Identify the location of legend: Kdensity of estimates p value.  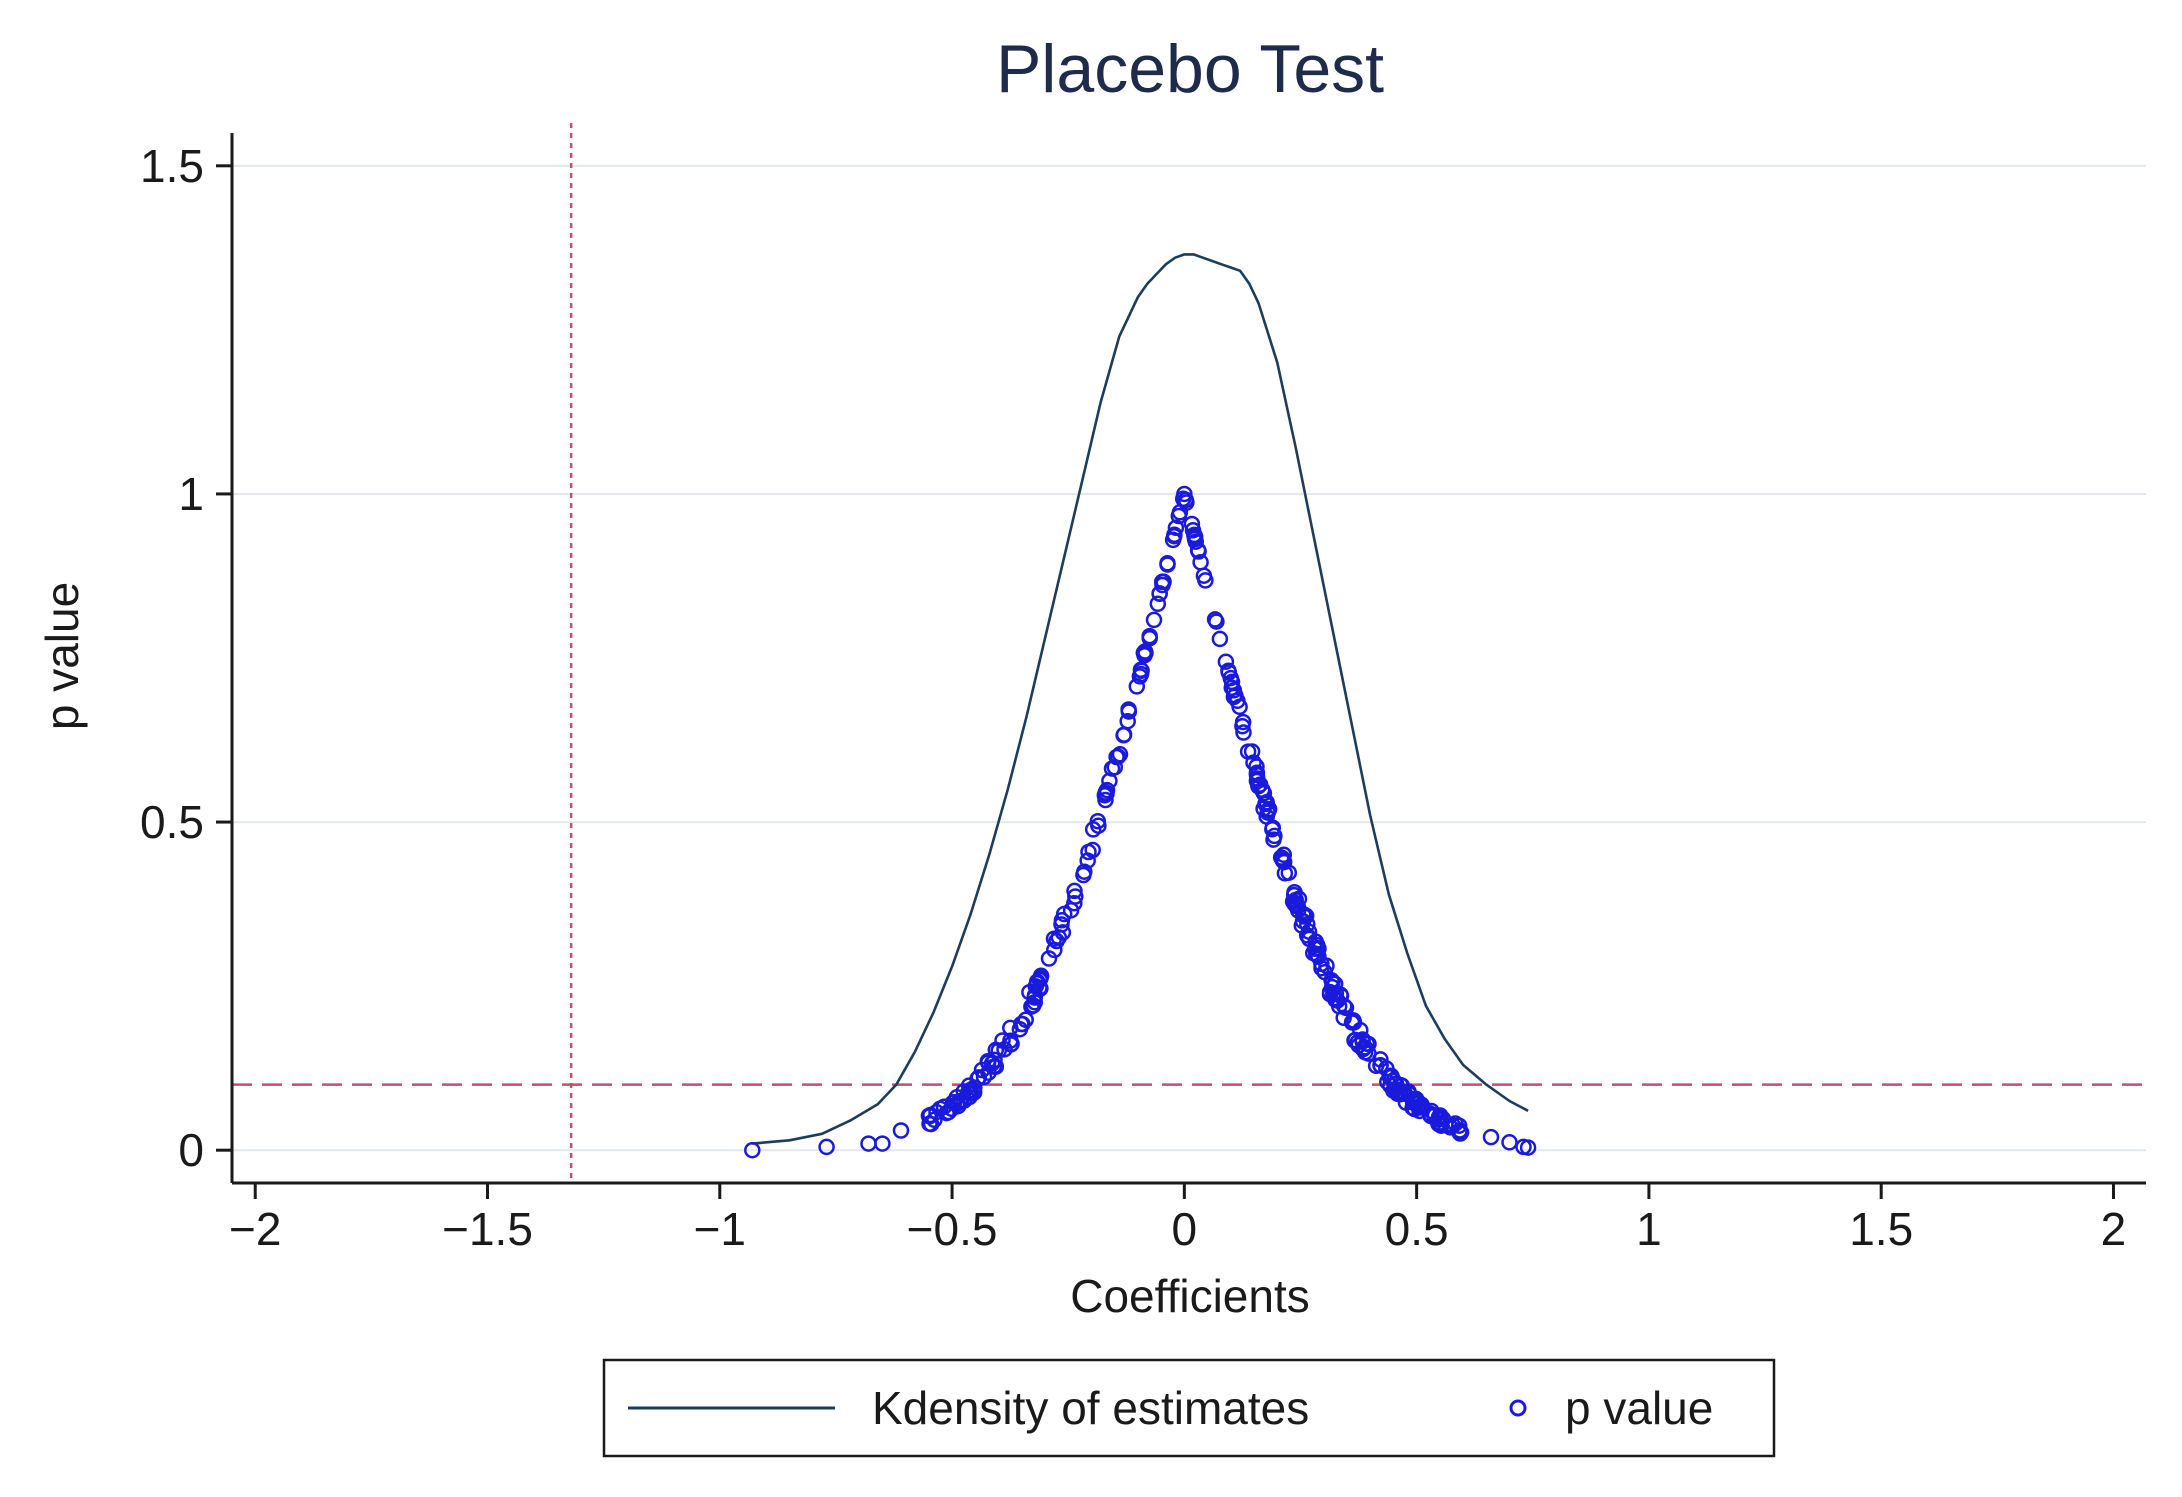
(1189, 1408).